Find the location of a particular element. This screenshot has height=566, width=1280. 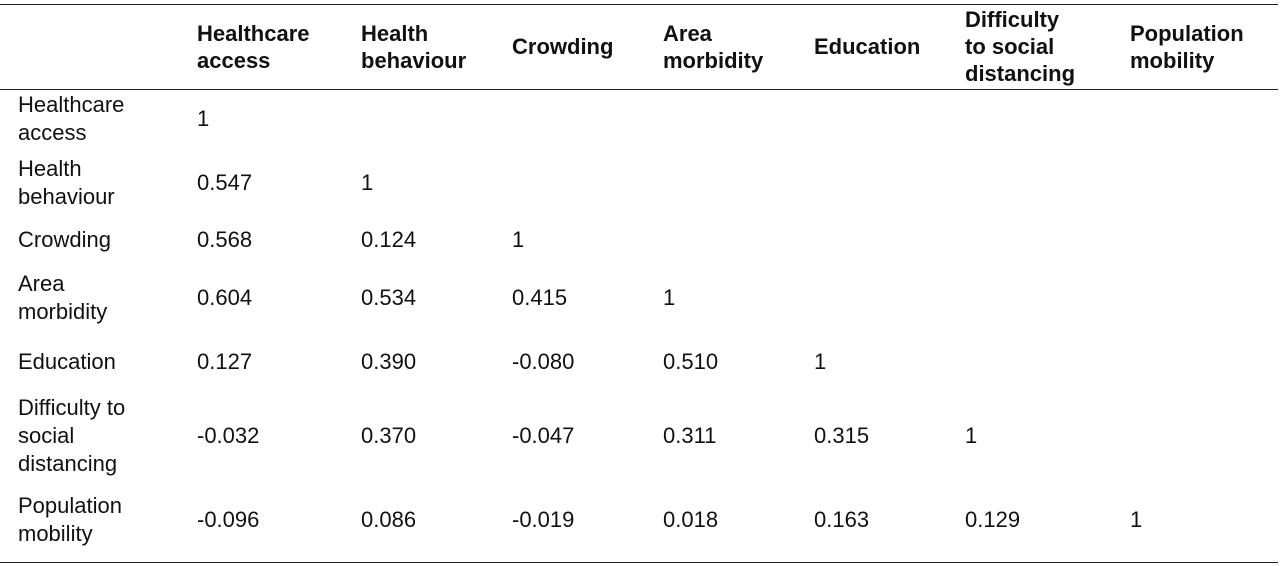

table-cell: 0.086 is located at coordinates (389, 519).